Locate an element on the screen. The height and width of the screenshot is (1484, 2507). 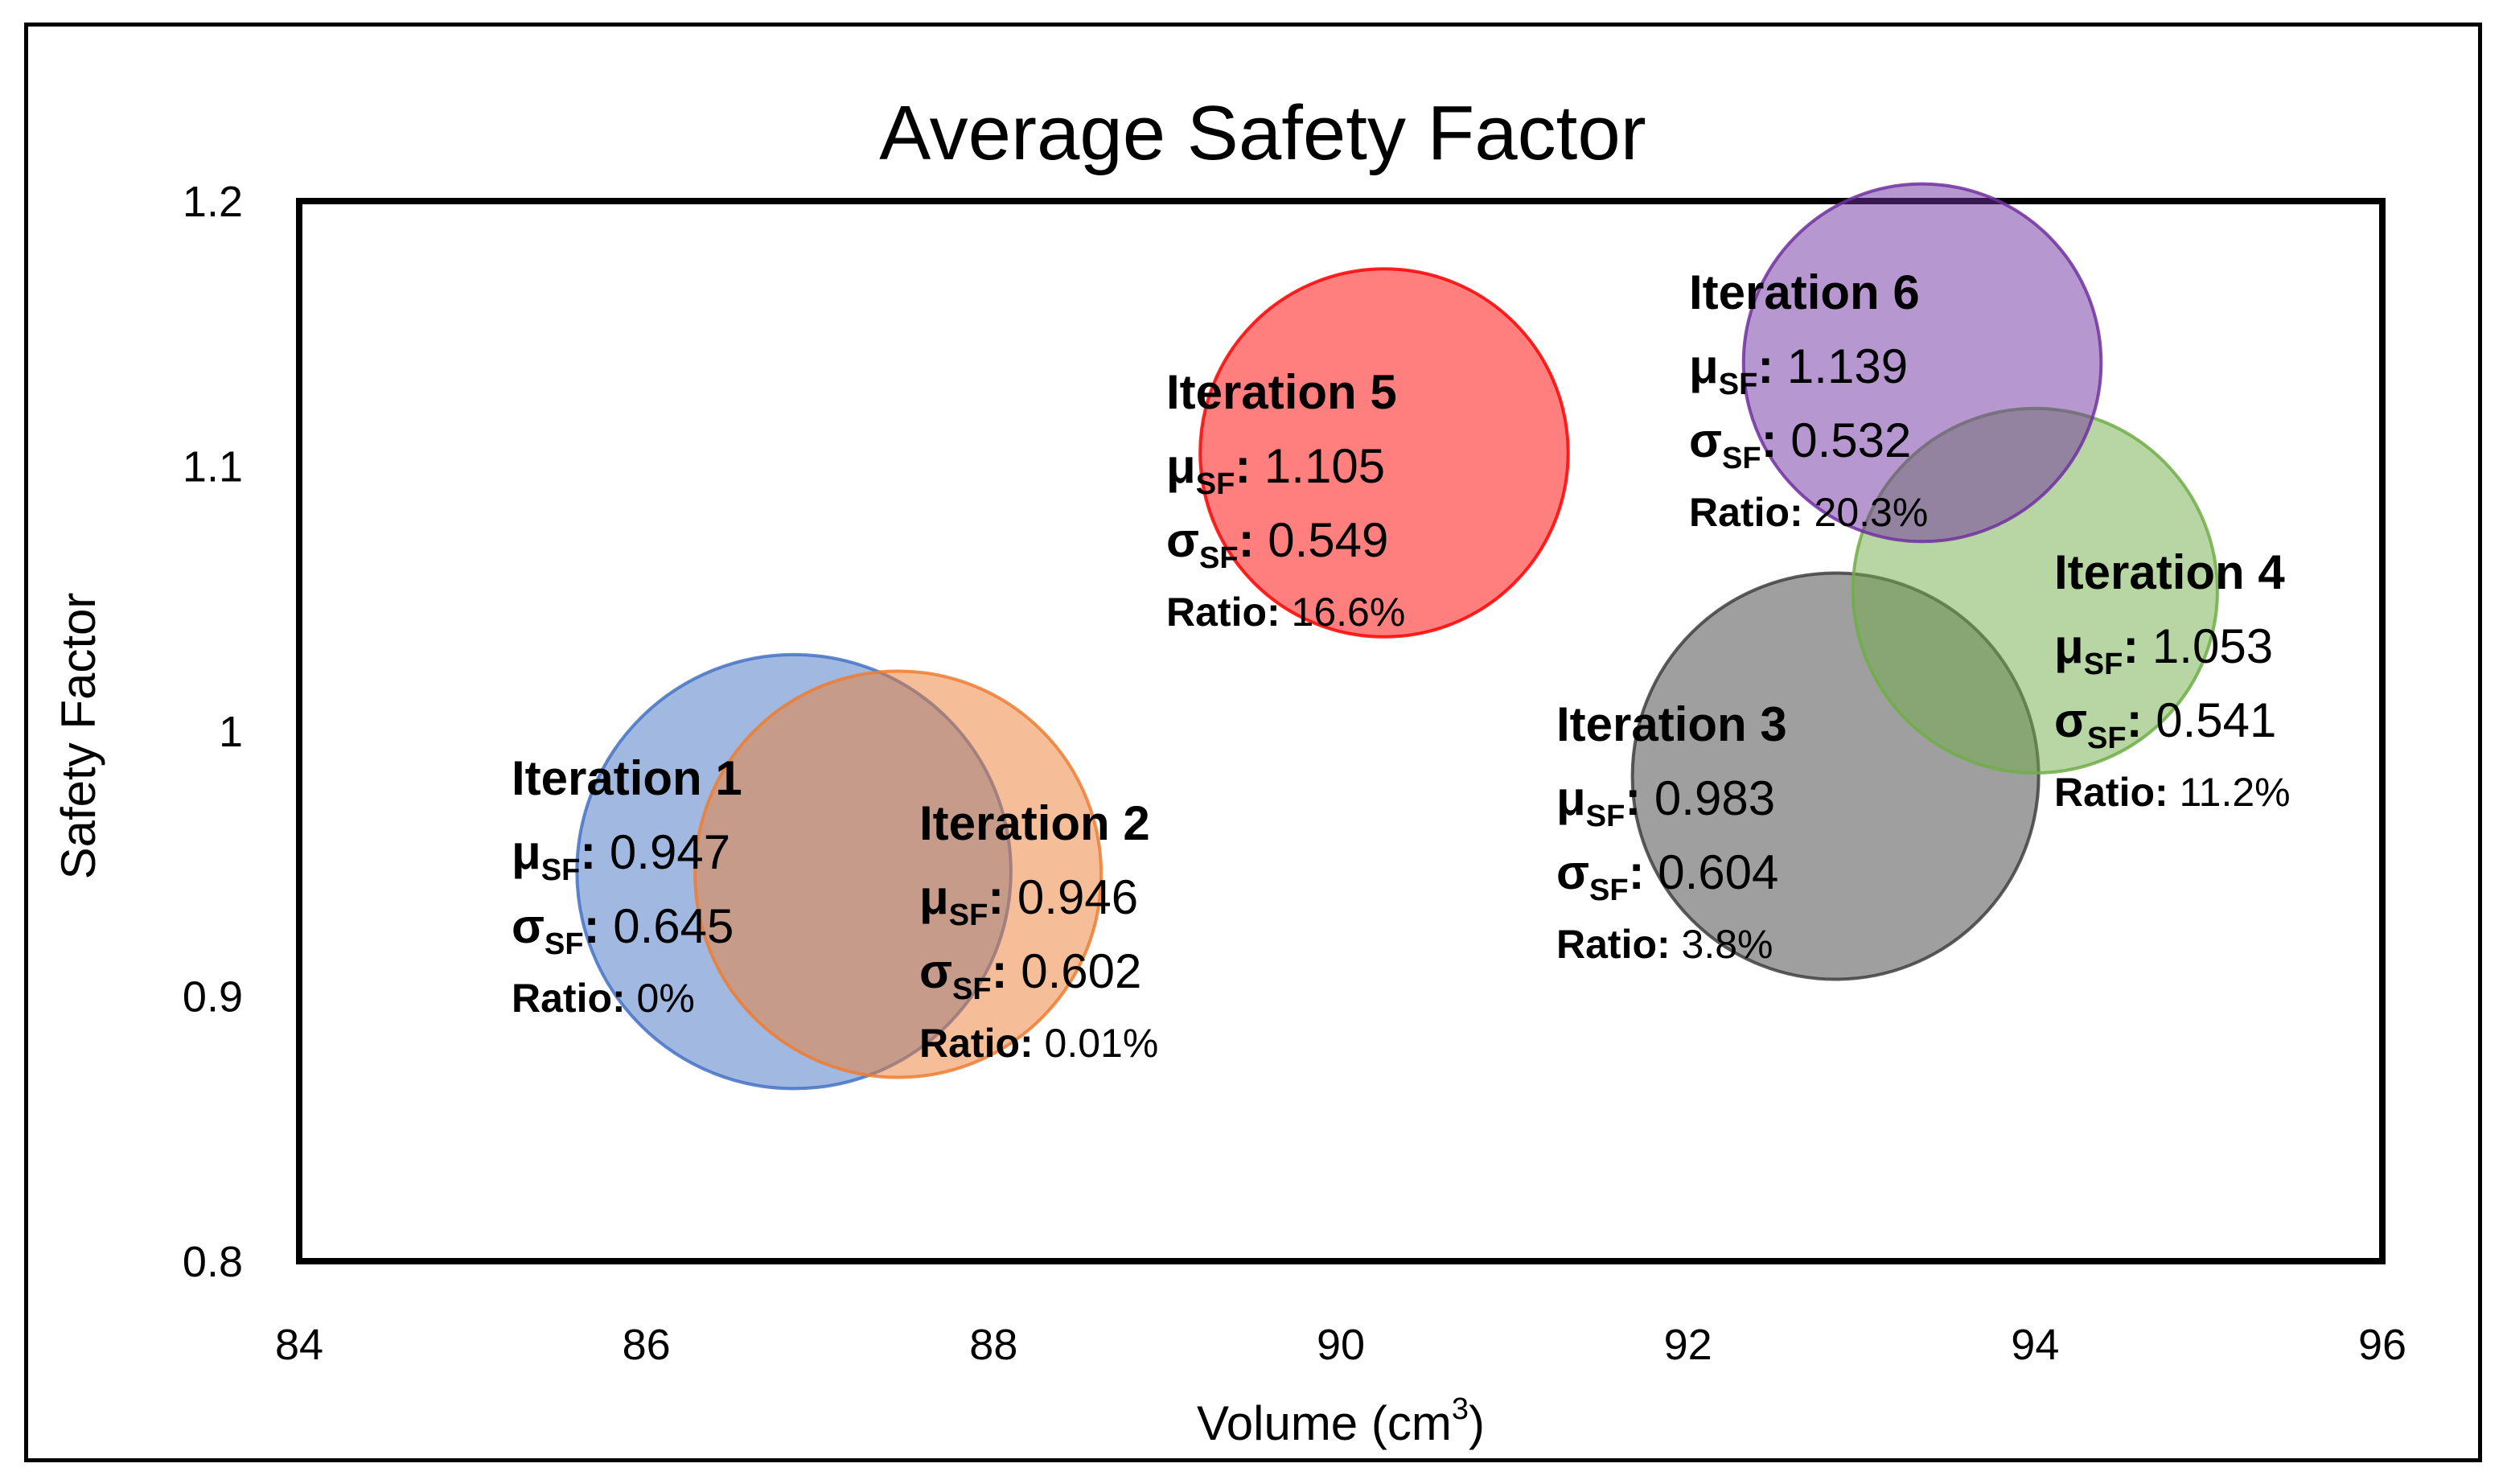
annotation-std: σSF: 0.549 is located at coordinates (1277, 544).